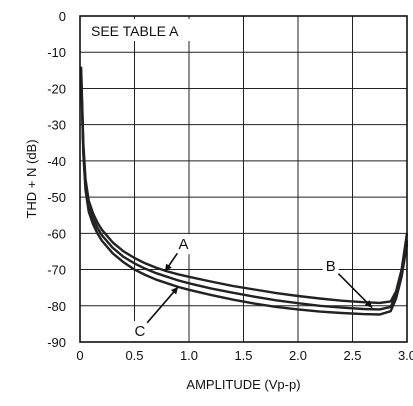 The width and height of the screenshot is (413, 406). What do you see at coordinates (56, 52) in the screenshot?
I see `y-tick-label: -10` at bounding box center [56, 52].